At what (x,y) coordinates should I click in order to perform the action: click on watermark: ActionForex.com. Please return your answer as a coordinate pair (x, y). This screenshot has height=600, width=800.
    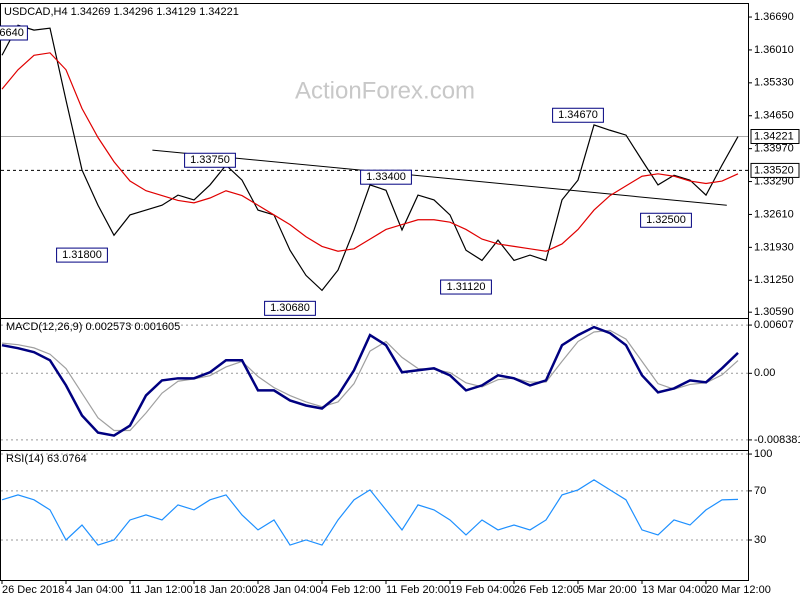
    Looking at the image, I should click on (385, 90).